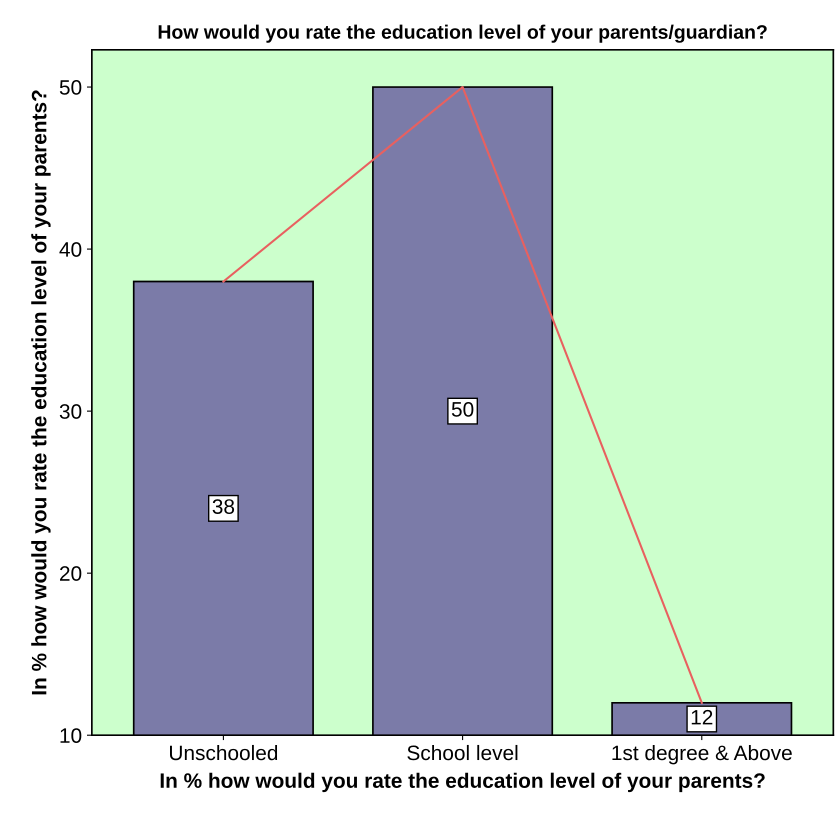  What do you see at coordinates (223, 506) in the screenshot?
I see `data-label: 38` at bounding box center [223, 506].